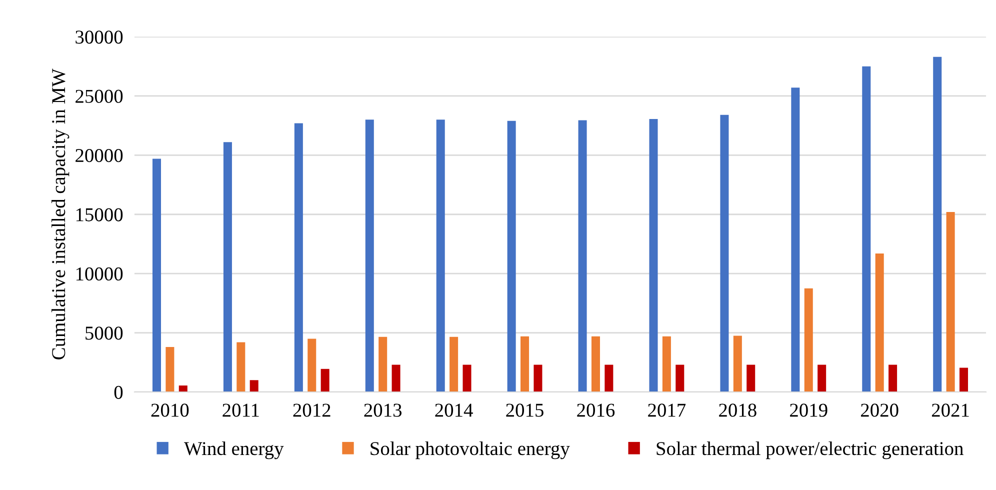 The width and height of the screenshot is (996, 490). Describe the element at coordinates (525, 410) in the screenshot. I see `x-tick-label: 2015` at that location.